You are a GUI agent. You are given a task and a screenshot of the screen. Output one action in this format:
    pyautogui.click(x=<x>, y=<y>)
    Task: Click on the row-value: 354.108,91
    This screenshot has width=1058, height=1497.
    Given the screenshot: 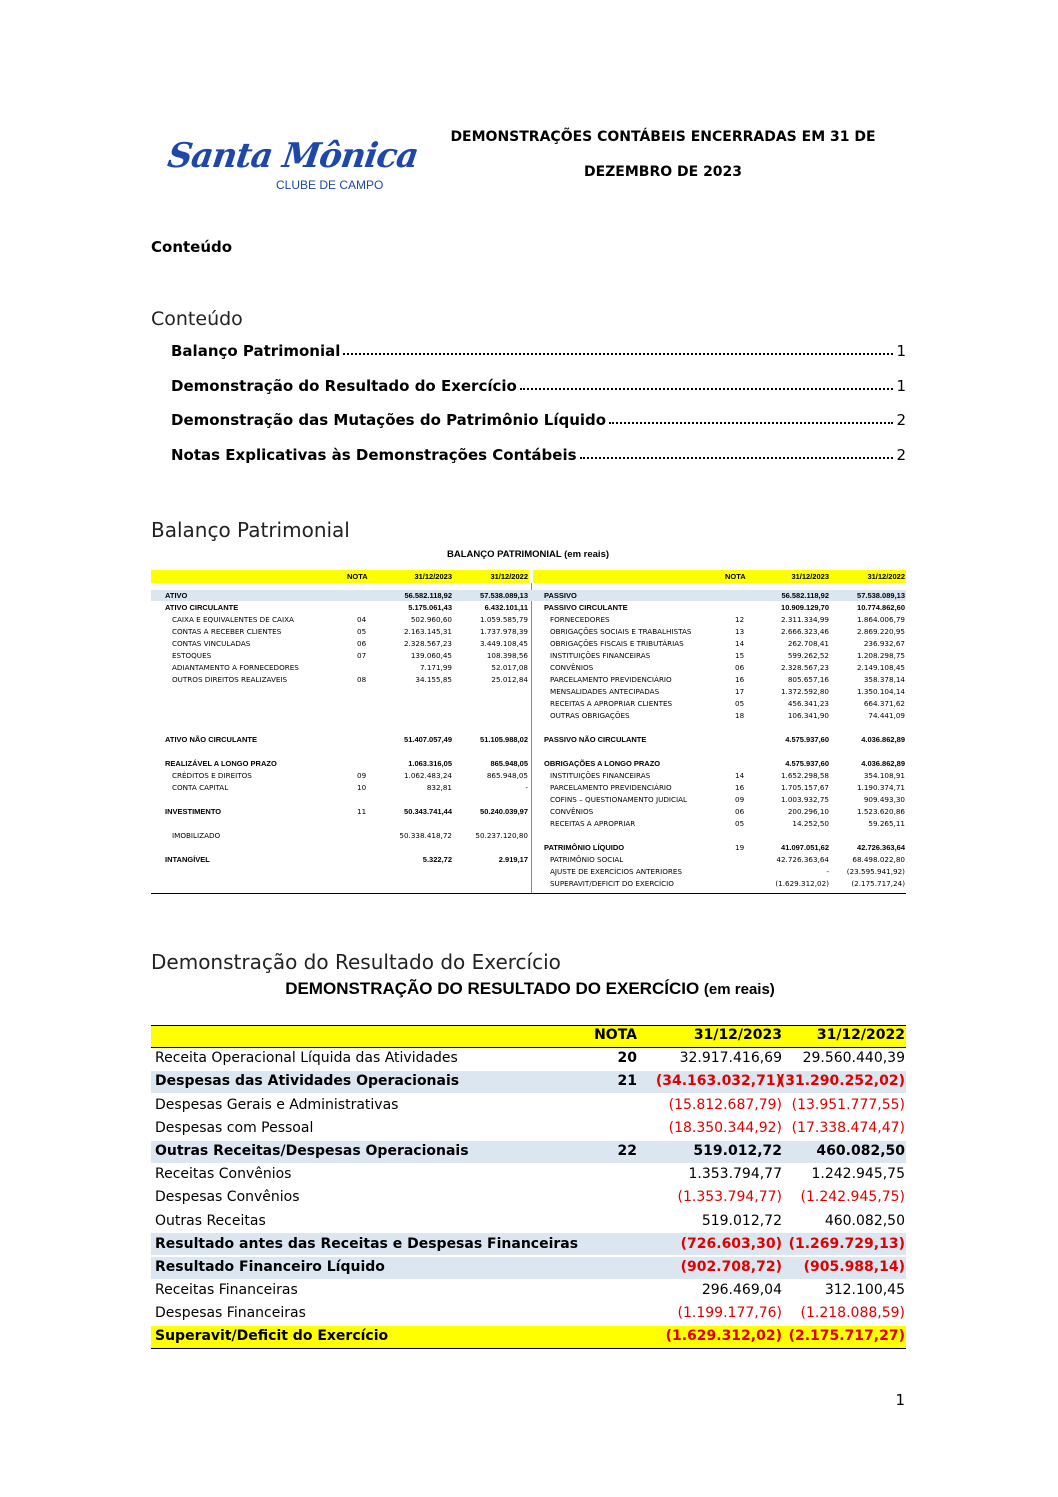 What is the action you would take?
    pyautogui.click(x=884, y=775)
    